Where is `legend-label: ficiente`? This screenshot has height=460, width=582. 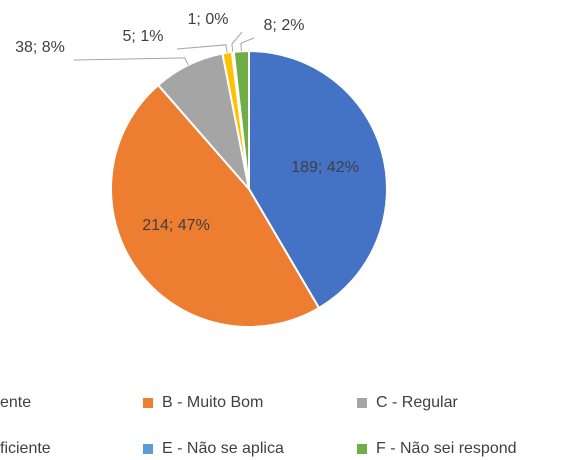 legend-label: ficiente is located at coordinates (25, 448).